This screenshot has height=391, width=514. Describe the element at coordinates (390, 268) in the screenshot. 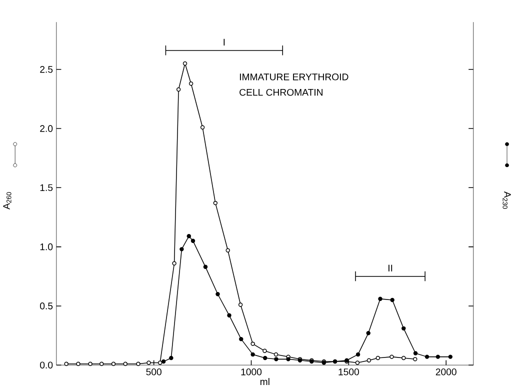

I see `annotation: II` at that location.